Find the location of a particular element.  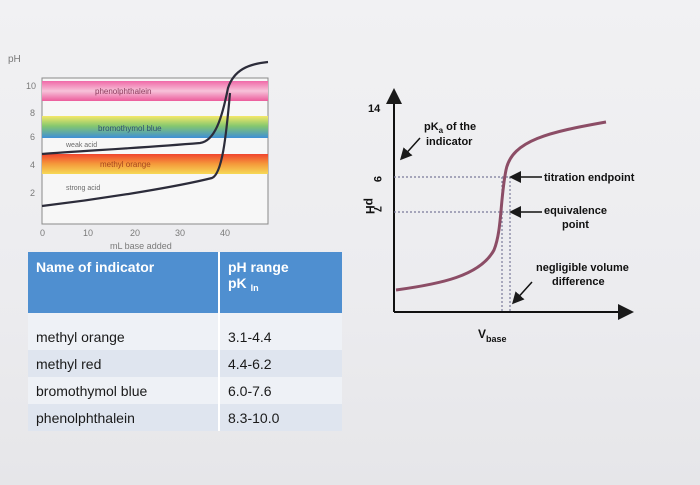

table-row: phenolphthalein 8.3-10.0 is located at coordinates (185, 417).